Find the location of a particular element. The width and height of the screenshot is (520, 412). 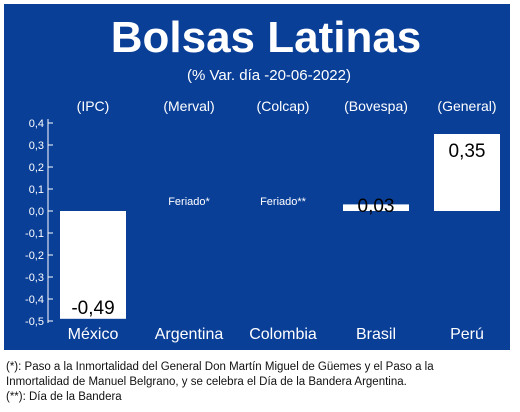

y-tick-label: 0,1 is located at coordinates (36, 190).